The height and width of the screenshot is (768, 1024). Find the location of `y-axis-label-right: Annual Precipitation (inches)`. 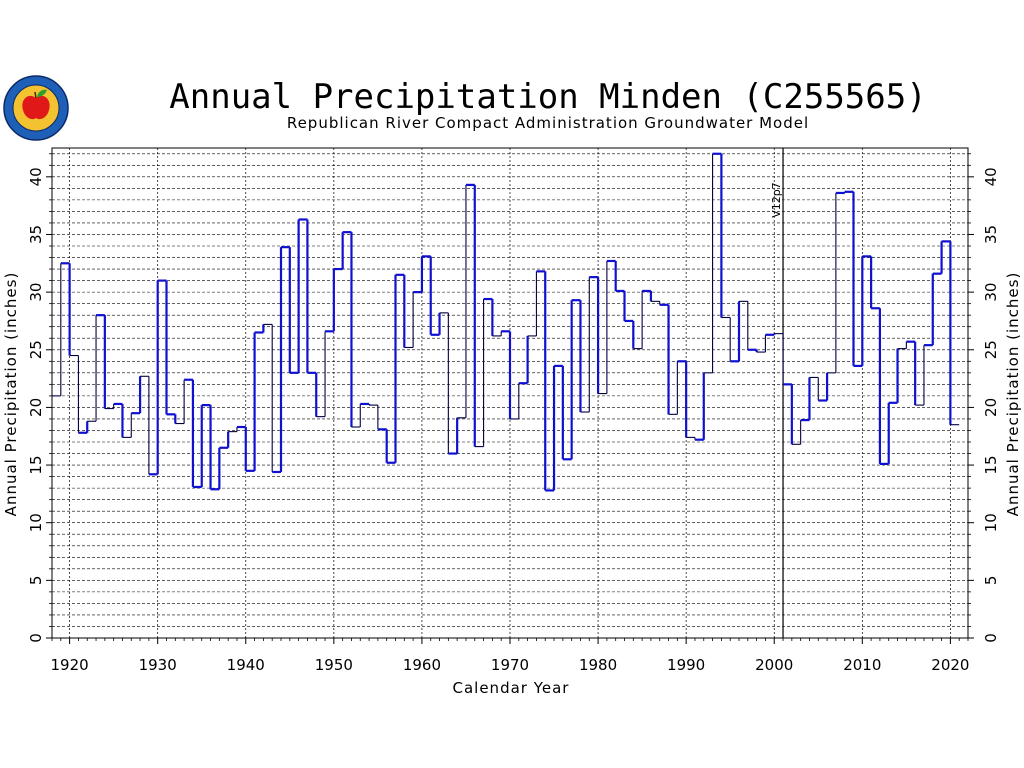

y-axis-label-right: Annual Precipitation (inches) is located at coordinates (1013, 394).